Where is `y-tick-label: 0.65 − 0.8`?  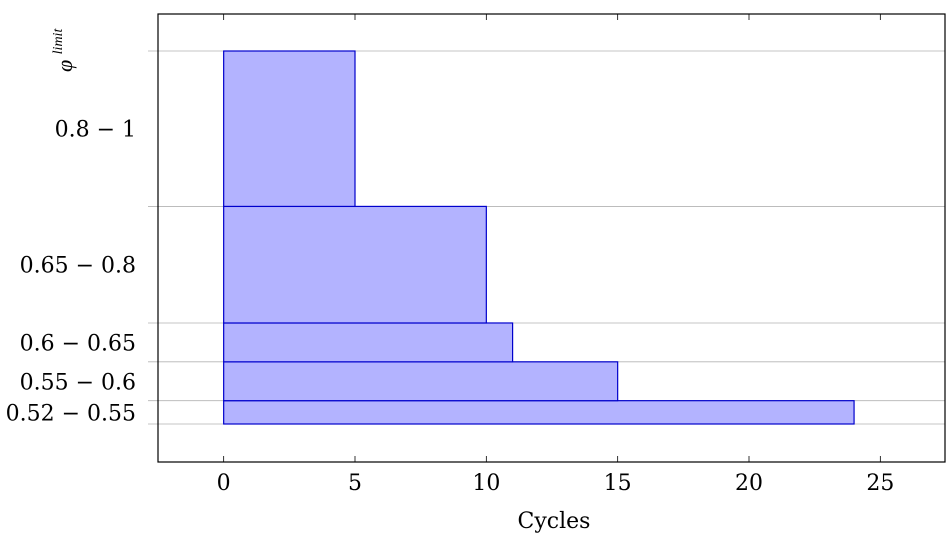
y-tick-label: 0.65 − 0.8 is located at coordinates (78, 266).